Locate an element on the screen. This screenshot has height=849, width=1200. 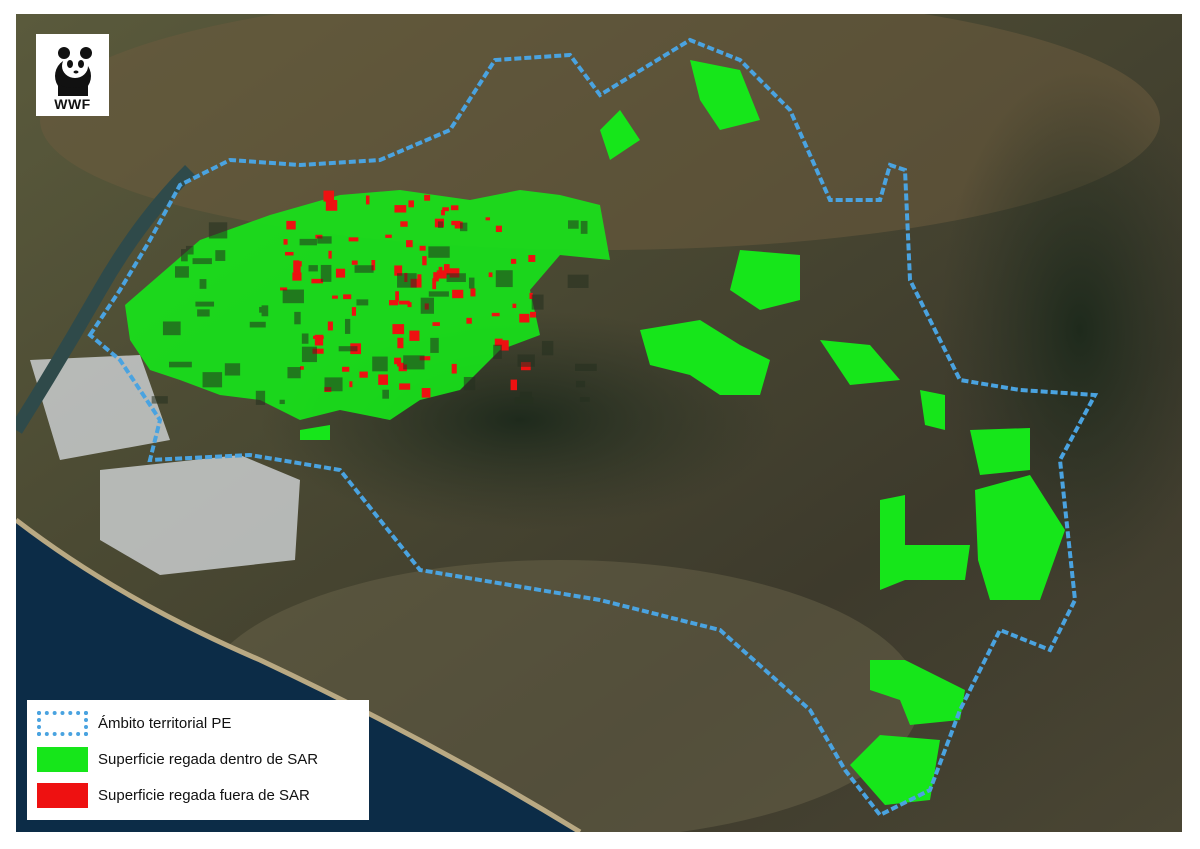
legend-item-boundary: Ámbito territorial PE is located at coordinates (134, 723).